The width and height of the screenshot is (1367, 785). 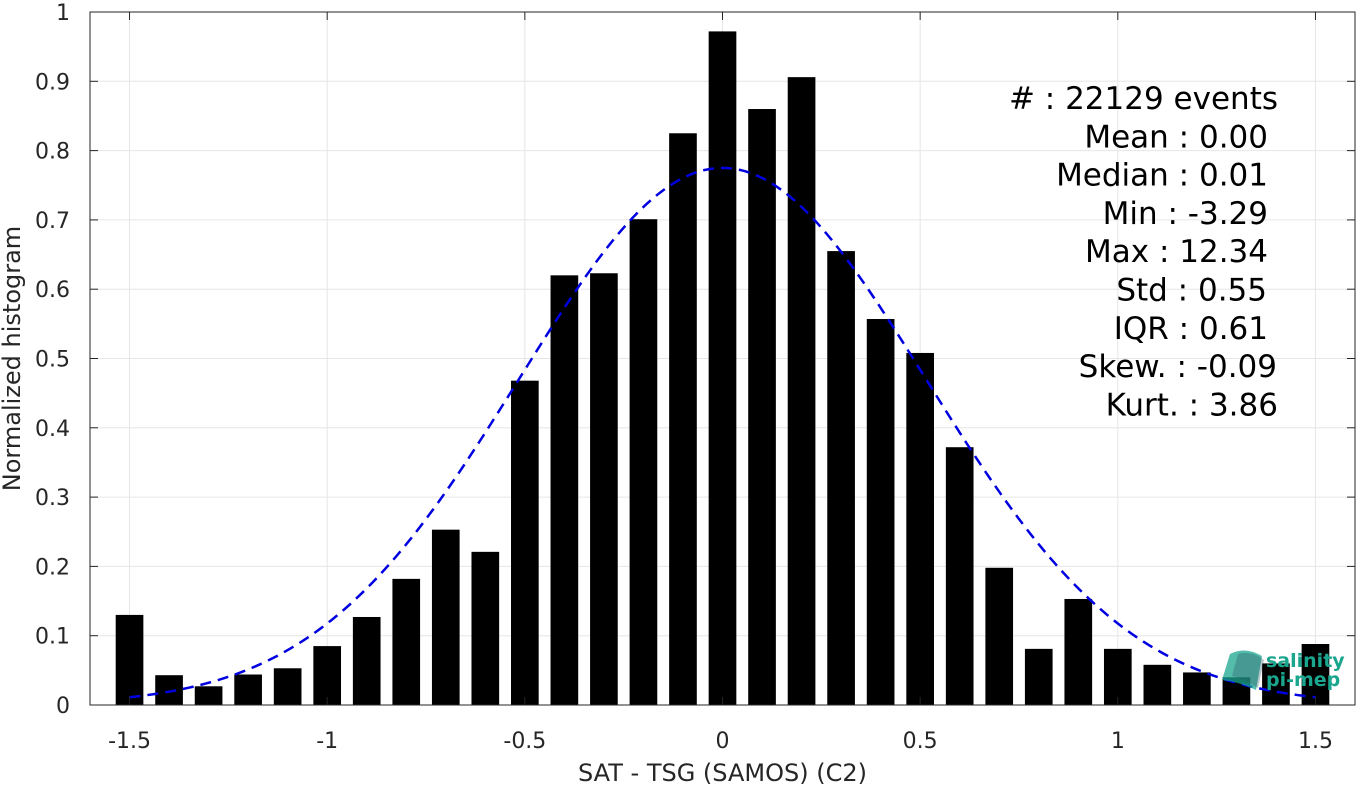 What do you see at coordinates (13, 358) in the screenshot?
I see `y-axis-label: Normalized histogram` at bounding box center [13, 358].